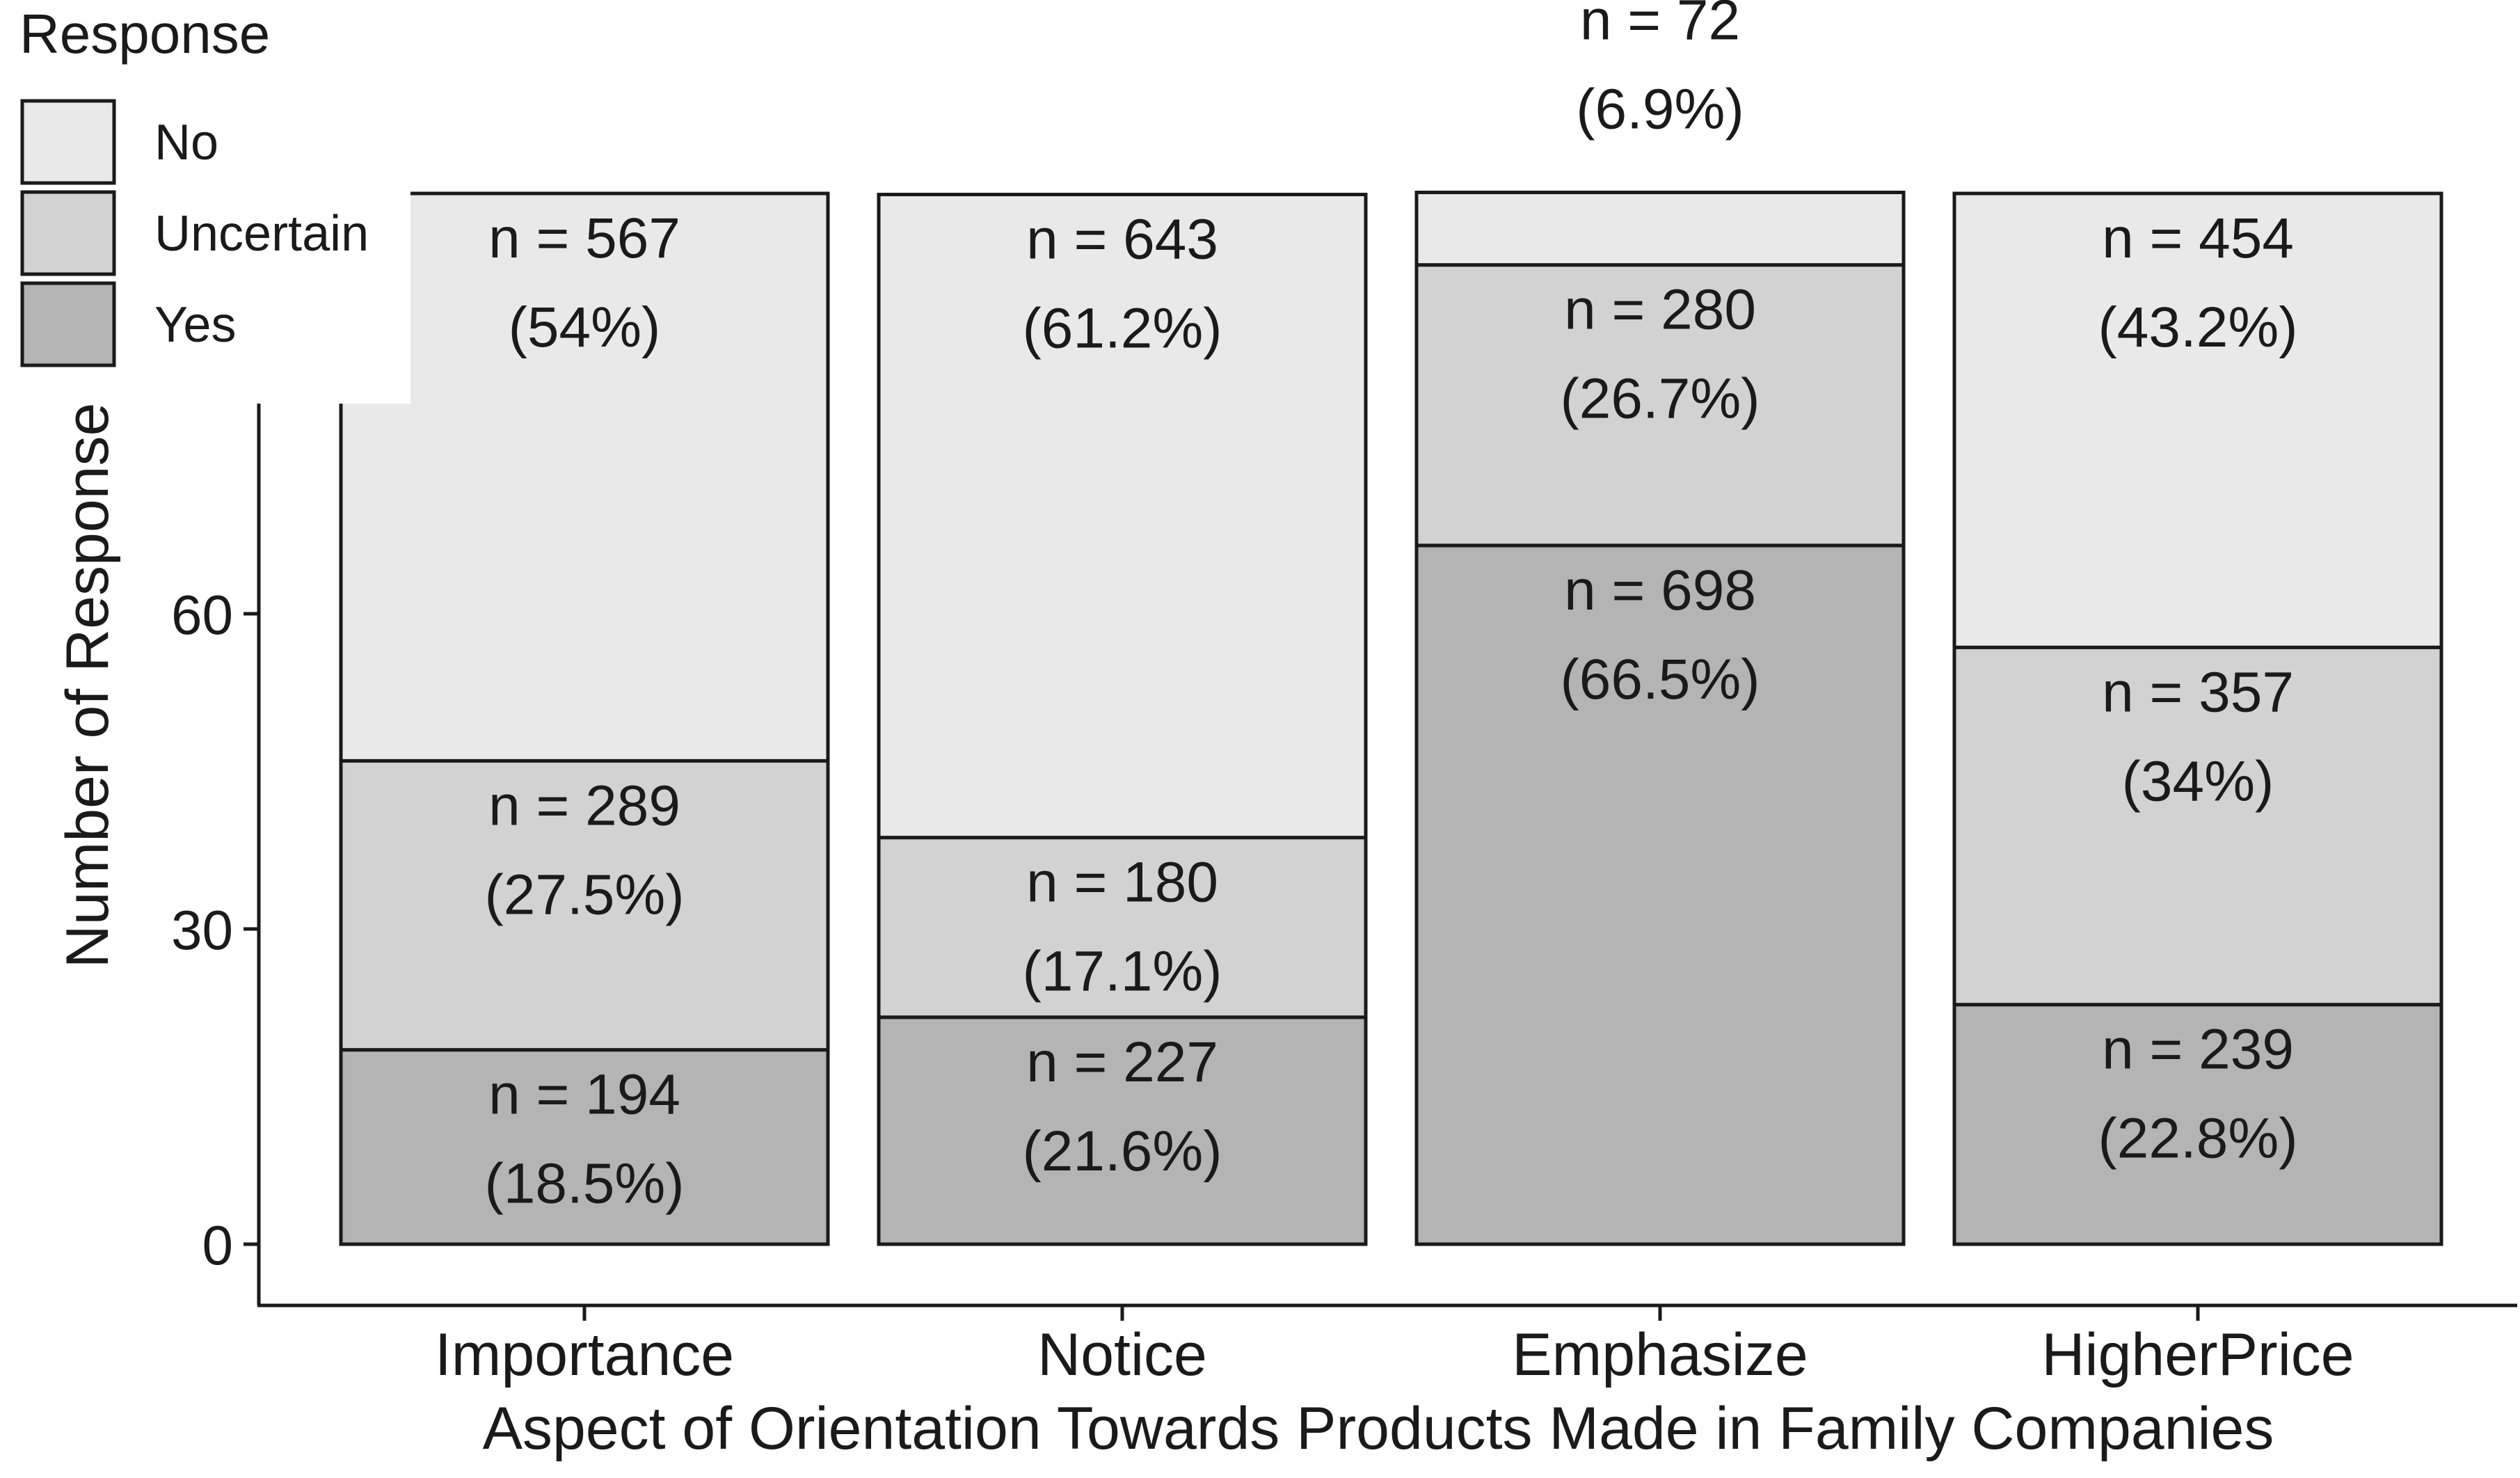 The height and width of the screenshot is (1478, 2520). I want to click on data-label: (17.1%), so click(1122, 971).